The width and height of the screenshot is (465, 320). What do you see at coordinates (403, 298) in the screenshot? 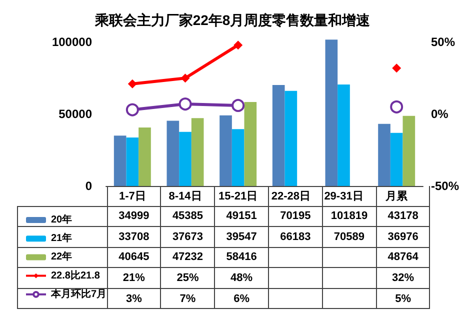
I see `data-label: 5%` at bounding box center [403, 298].